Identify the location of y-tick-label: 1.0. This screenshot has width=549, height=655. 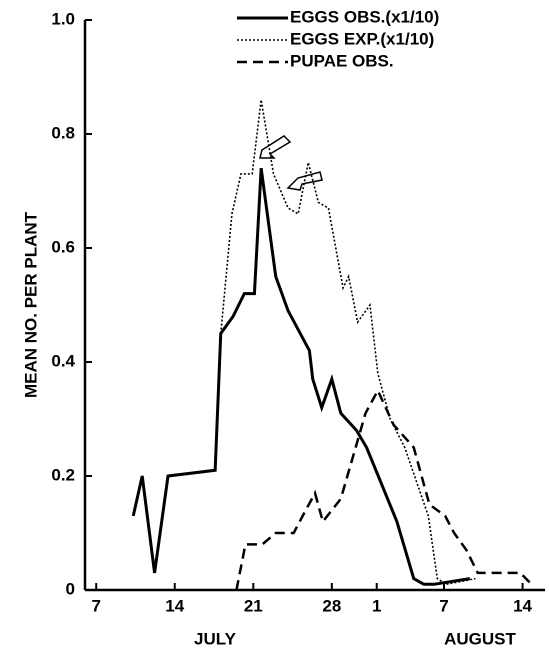
(63, 18).